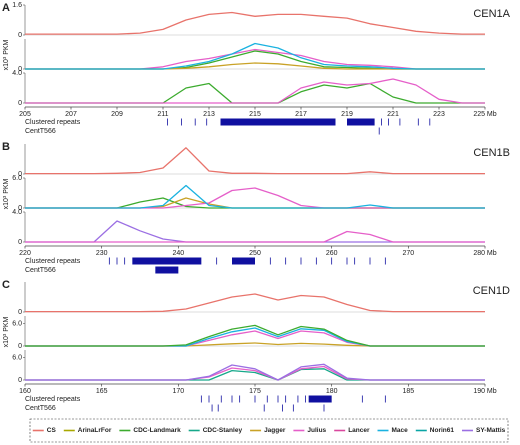 This screenshot has height=445, width=520. What do you see at coordinates (332, 253) in the screenshot?
I see `x-tick-label: 260` at bounding box center [332, 253].